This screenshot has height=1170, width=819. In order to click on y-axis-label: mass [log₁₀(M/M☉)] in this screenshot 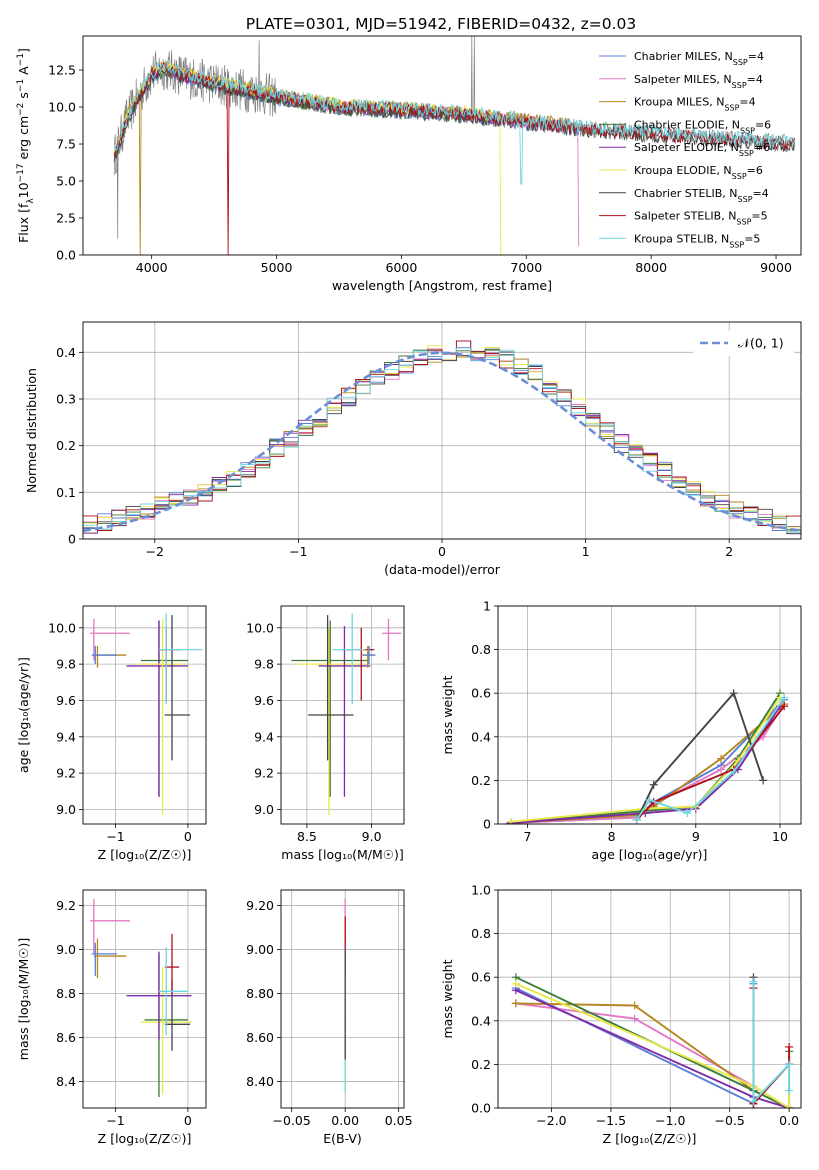, I will do `click(23, 999)`.